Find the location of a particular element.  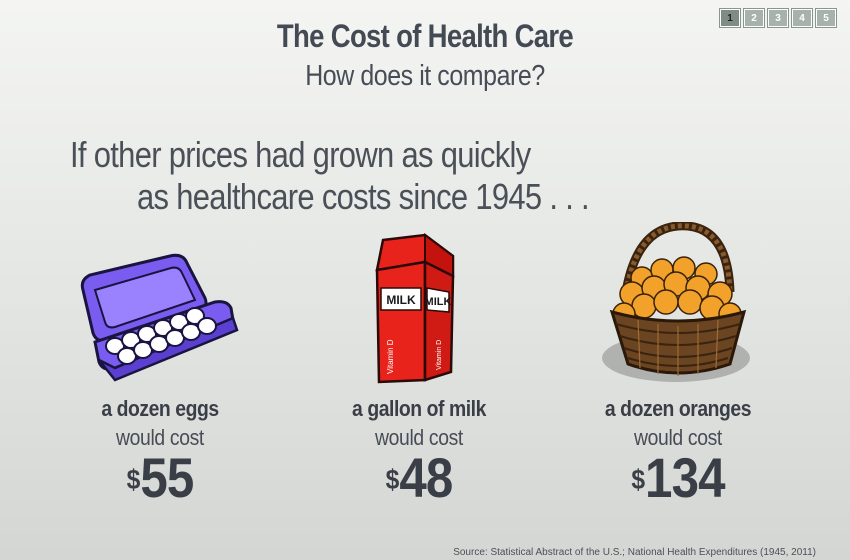

milk-carton-icon: MILK MILK Vitamin D Vitamin D is located at coordinates (415, 308).